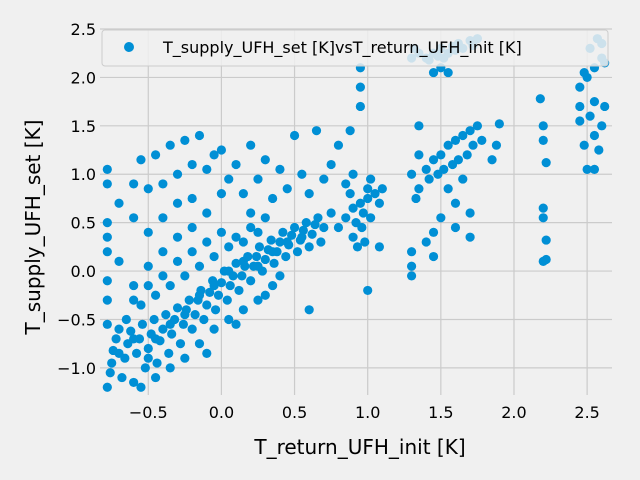  Describe the element at coordinates (440, 412) in the screenshot. I see `x-tick-label: 1.5` at that location.